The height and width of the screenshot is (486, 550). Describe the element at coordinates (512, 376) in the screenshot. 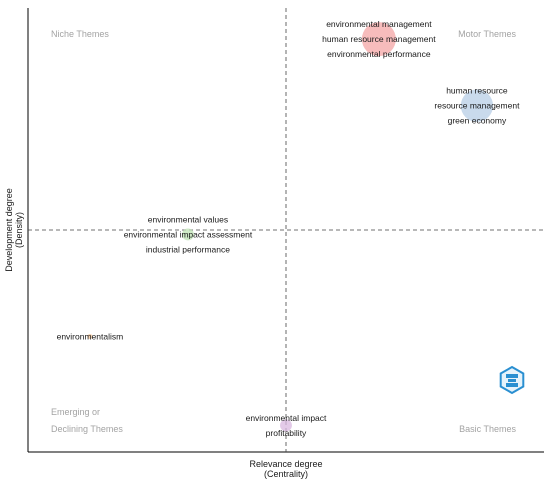

I see `logo-bar-top` at that location.